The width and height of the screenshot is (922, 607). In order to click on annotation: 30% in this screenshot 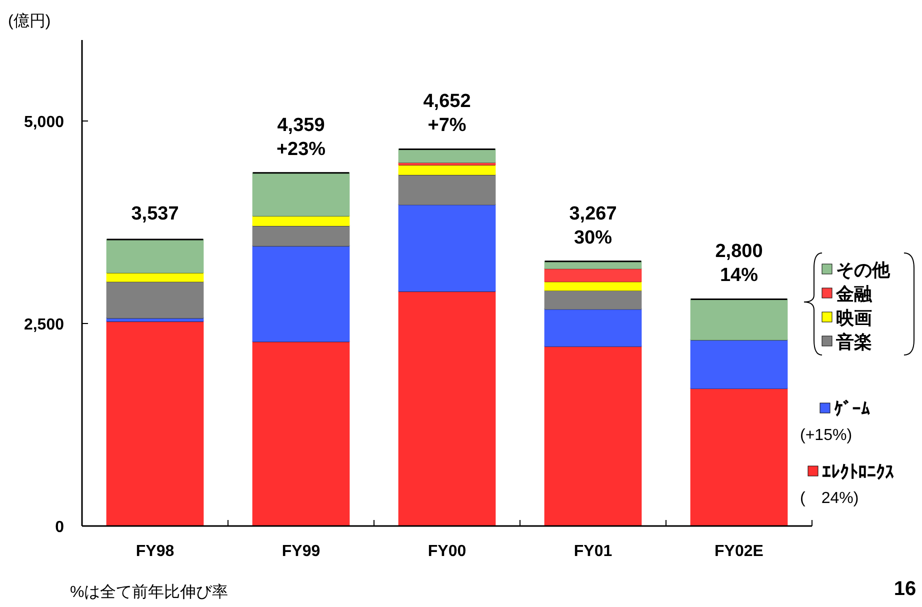, I will do `click(593, 237)`.